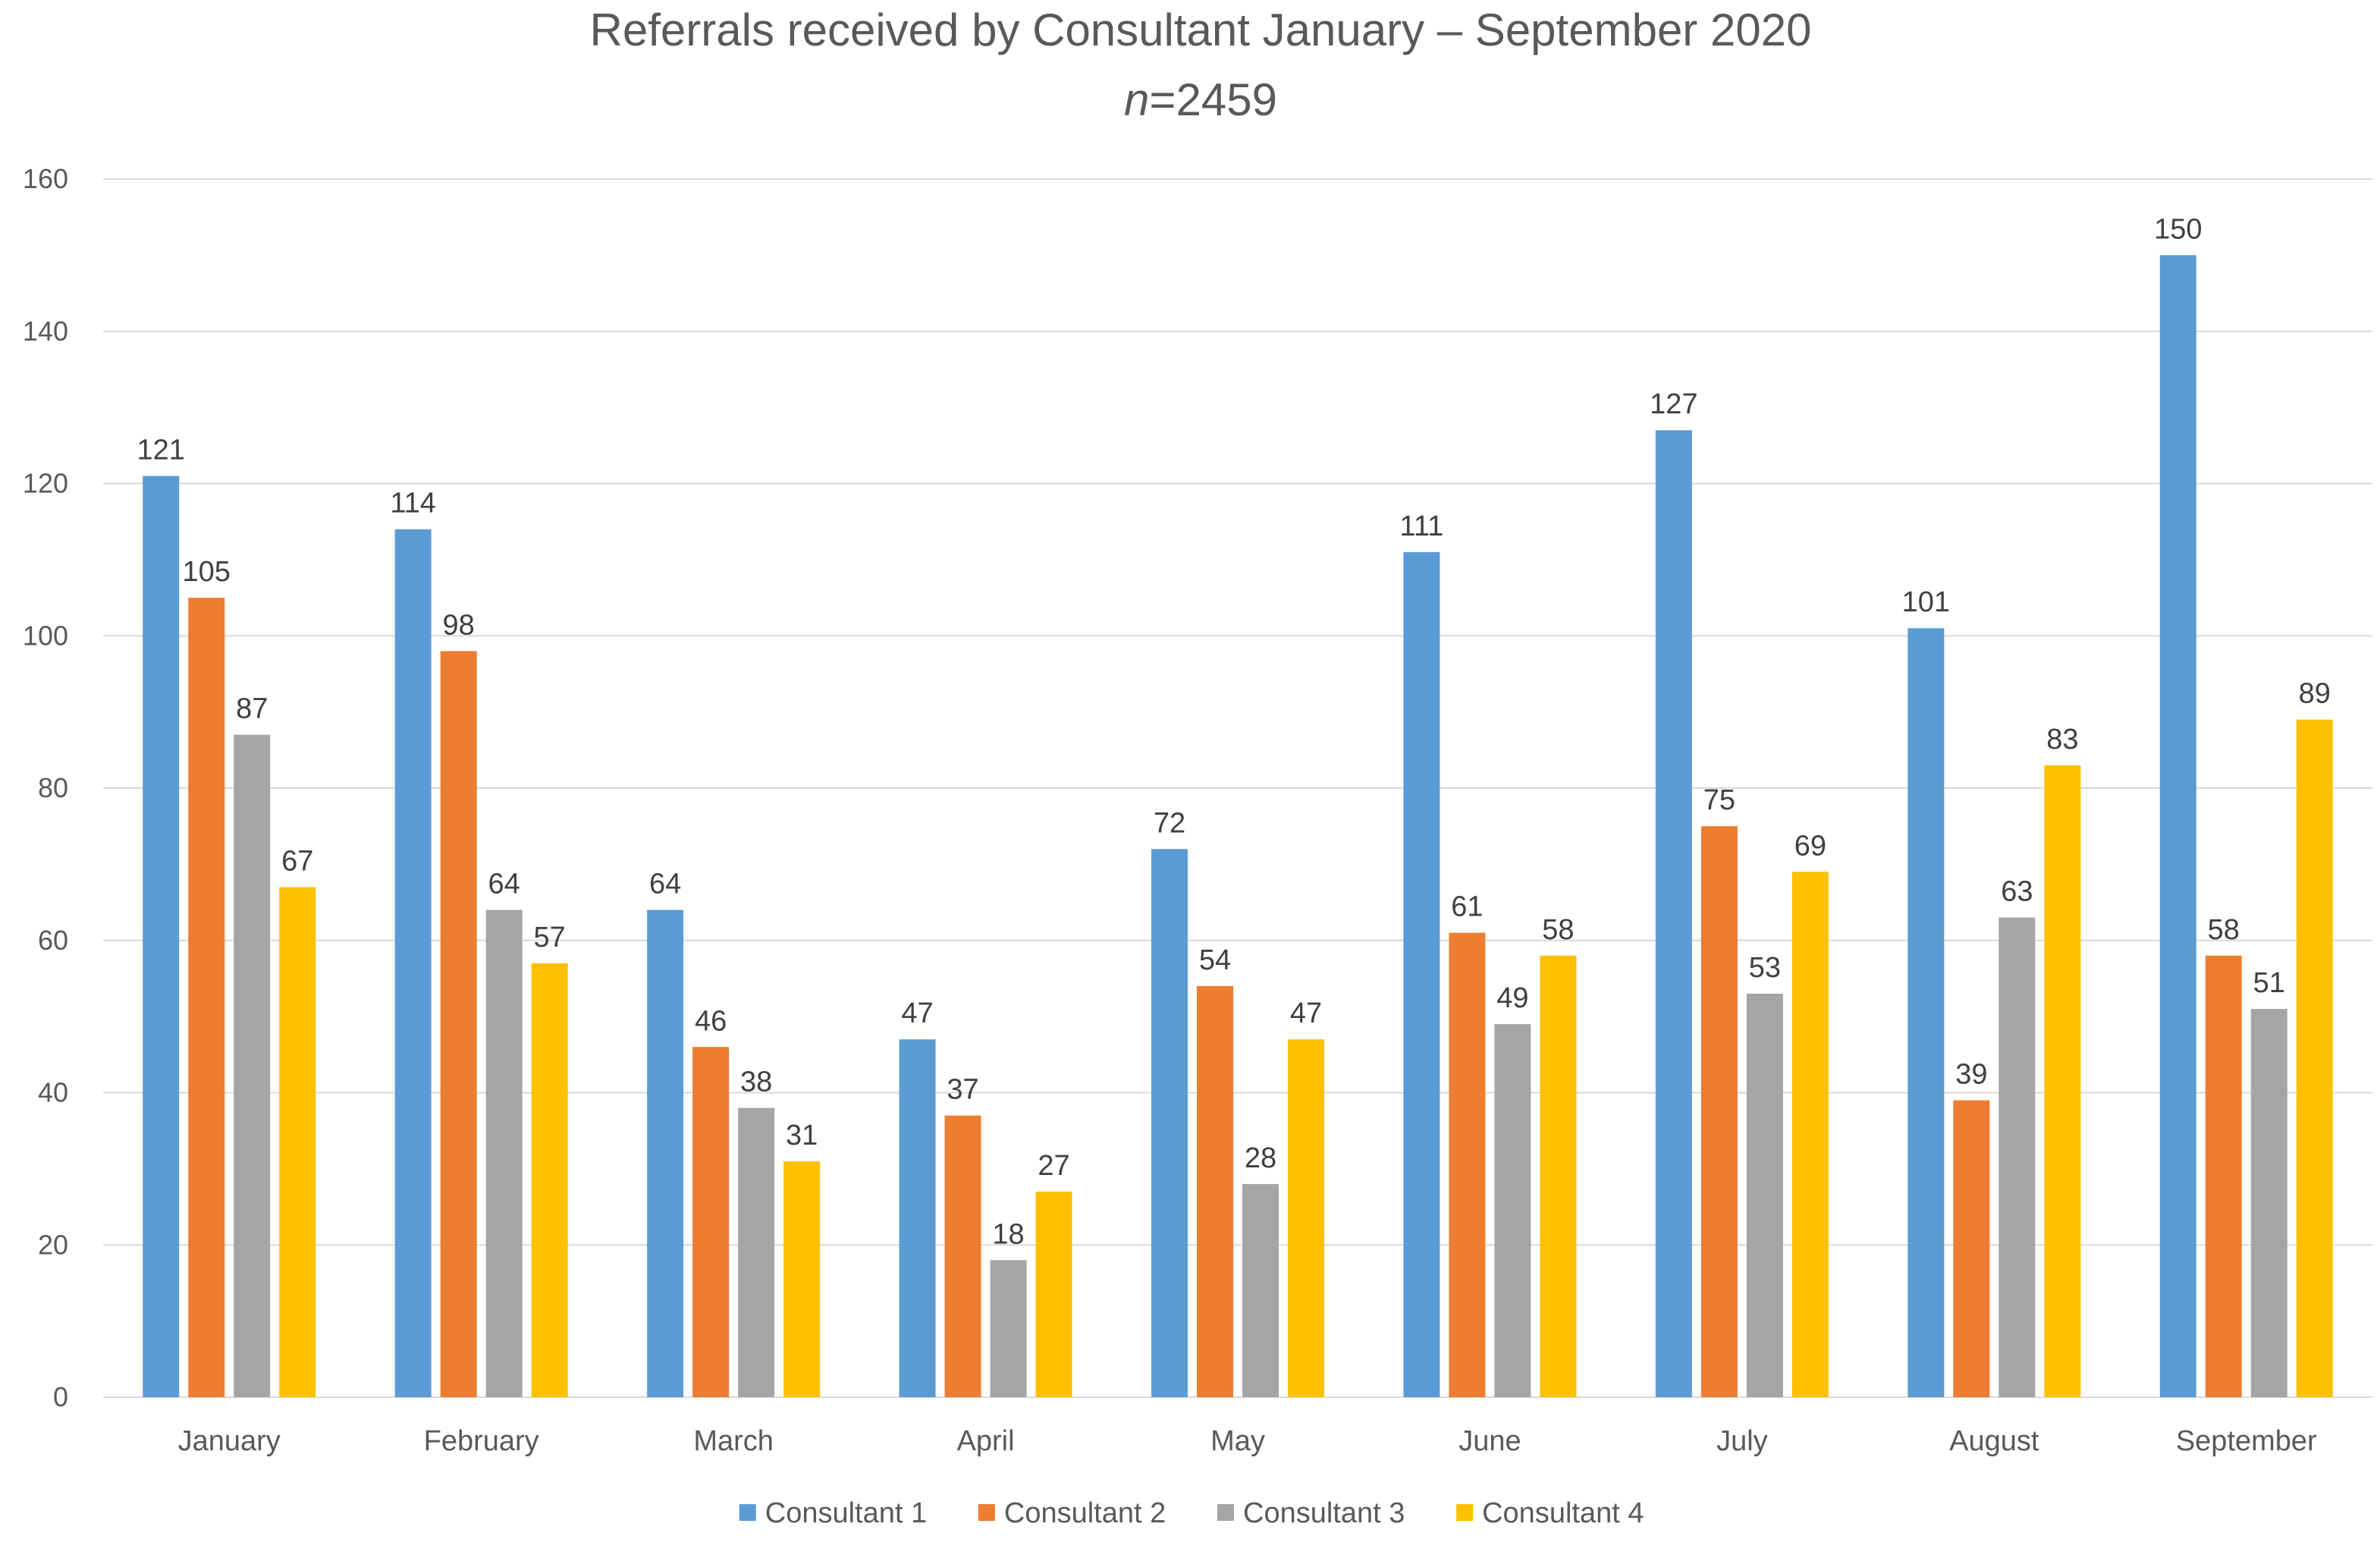 The height and width of the screenshot is (1555, 2380). What do you see at coordinates (2062, 740) in the screenshot?
I see `data-label: 83` at bounding box center [2062, 740].